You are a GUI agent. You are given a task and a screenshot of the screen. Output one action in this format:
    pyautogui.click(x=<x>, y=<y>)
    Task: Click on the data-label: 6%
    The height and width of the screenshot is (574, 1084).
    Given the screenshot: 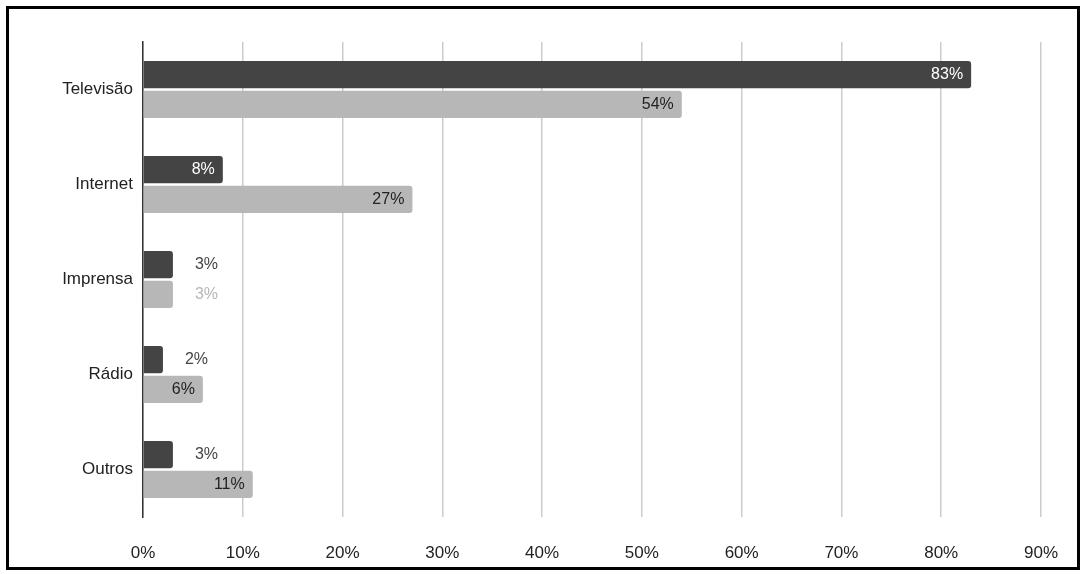 What is the action you would take?
    pyautogui.click(x=183, y=388)
    